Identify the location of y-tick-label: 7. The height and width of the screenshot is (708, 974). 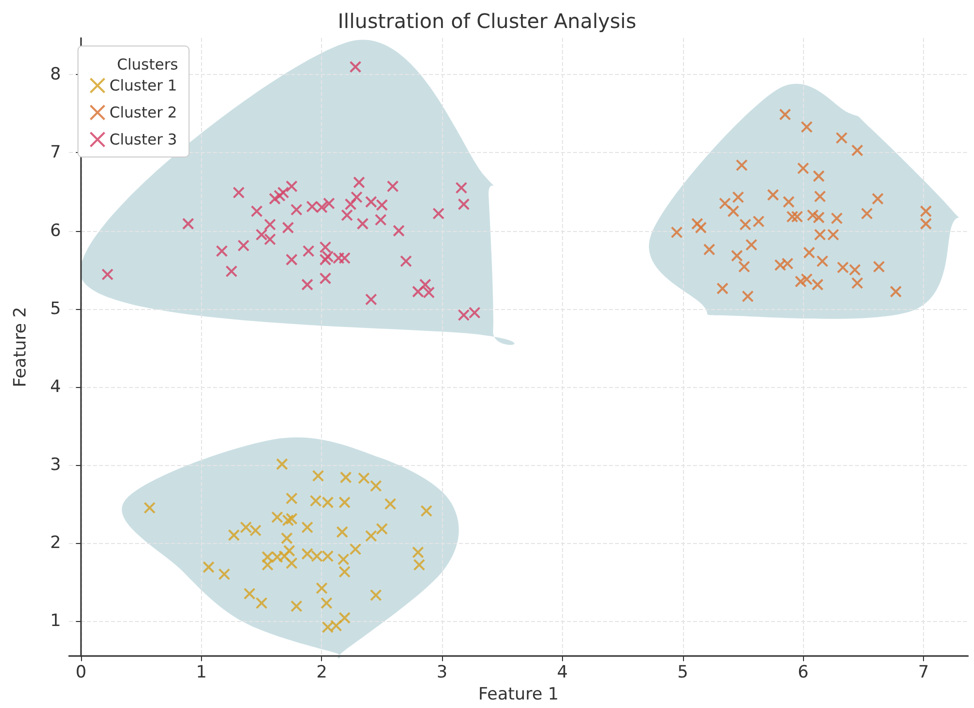
(55, 152).